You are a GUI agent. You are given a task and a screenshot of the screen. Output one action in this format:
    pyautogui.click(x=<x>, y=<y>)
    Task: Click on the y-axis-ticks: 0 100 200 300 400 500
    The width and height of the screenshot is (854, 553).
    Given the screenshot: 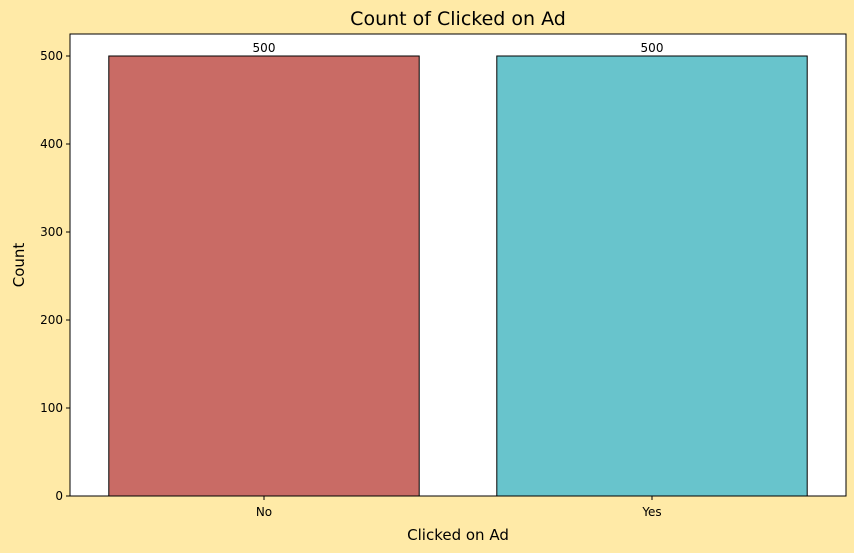 What is the action you would take?
    pyautogui.click(x=55, y=276)
    